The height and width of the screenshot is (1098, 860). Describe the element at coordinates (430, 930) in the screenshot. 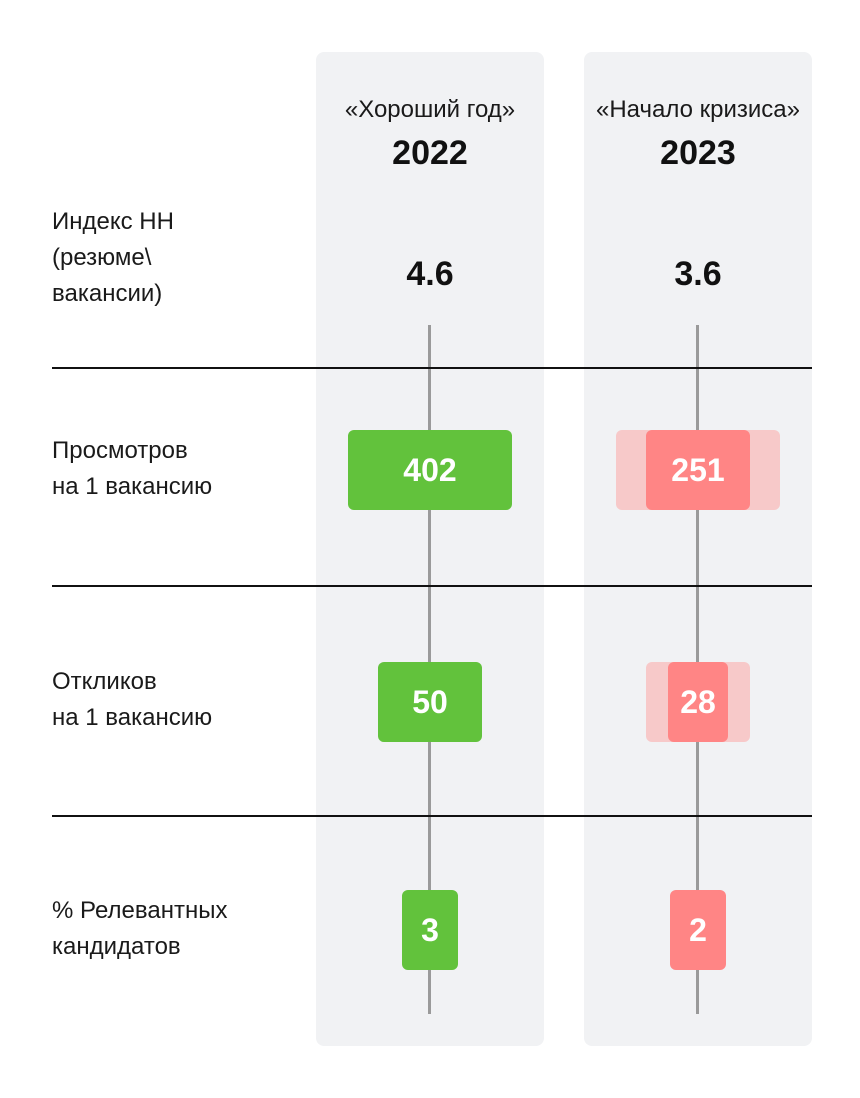

I see `value-relevant-2022: 3` at that location.